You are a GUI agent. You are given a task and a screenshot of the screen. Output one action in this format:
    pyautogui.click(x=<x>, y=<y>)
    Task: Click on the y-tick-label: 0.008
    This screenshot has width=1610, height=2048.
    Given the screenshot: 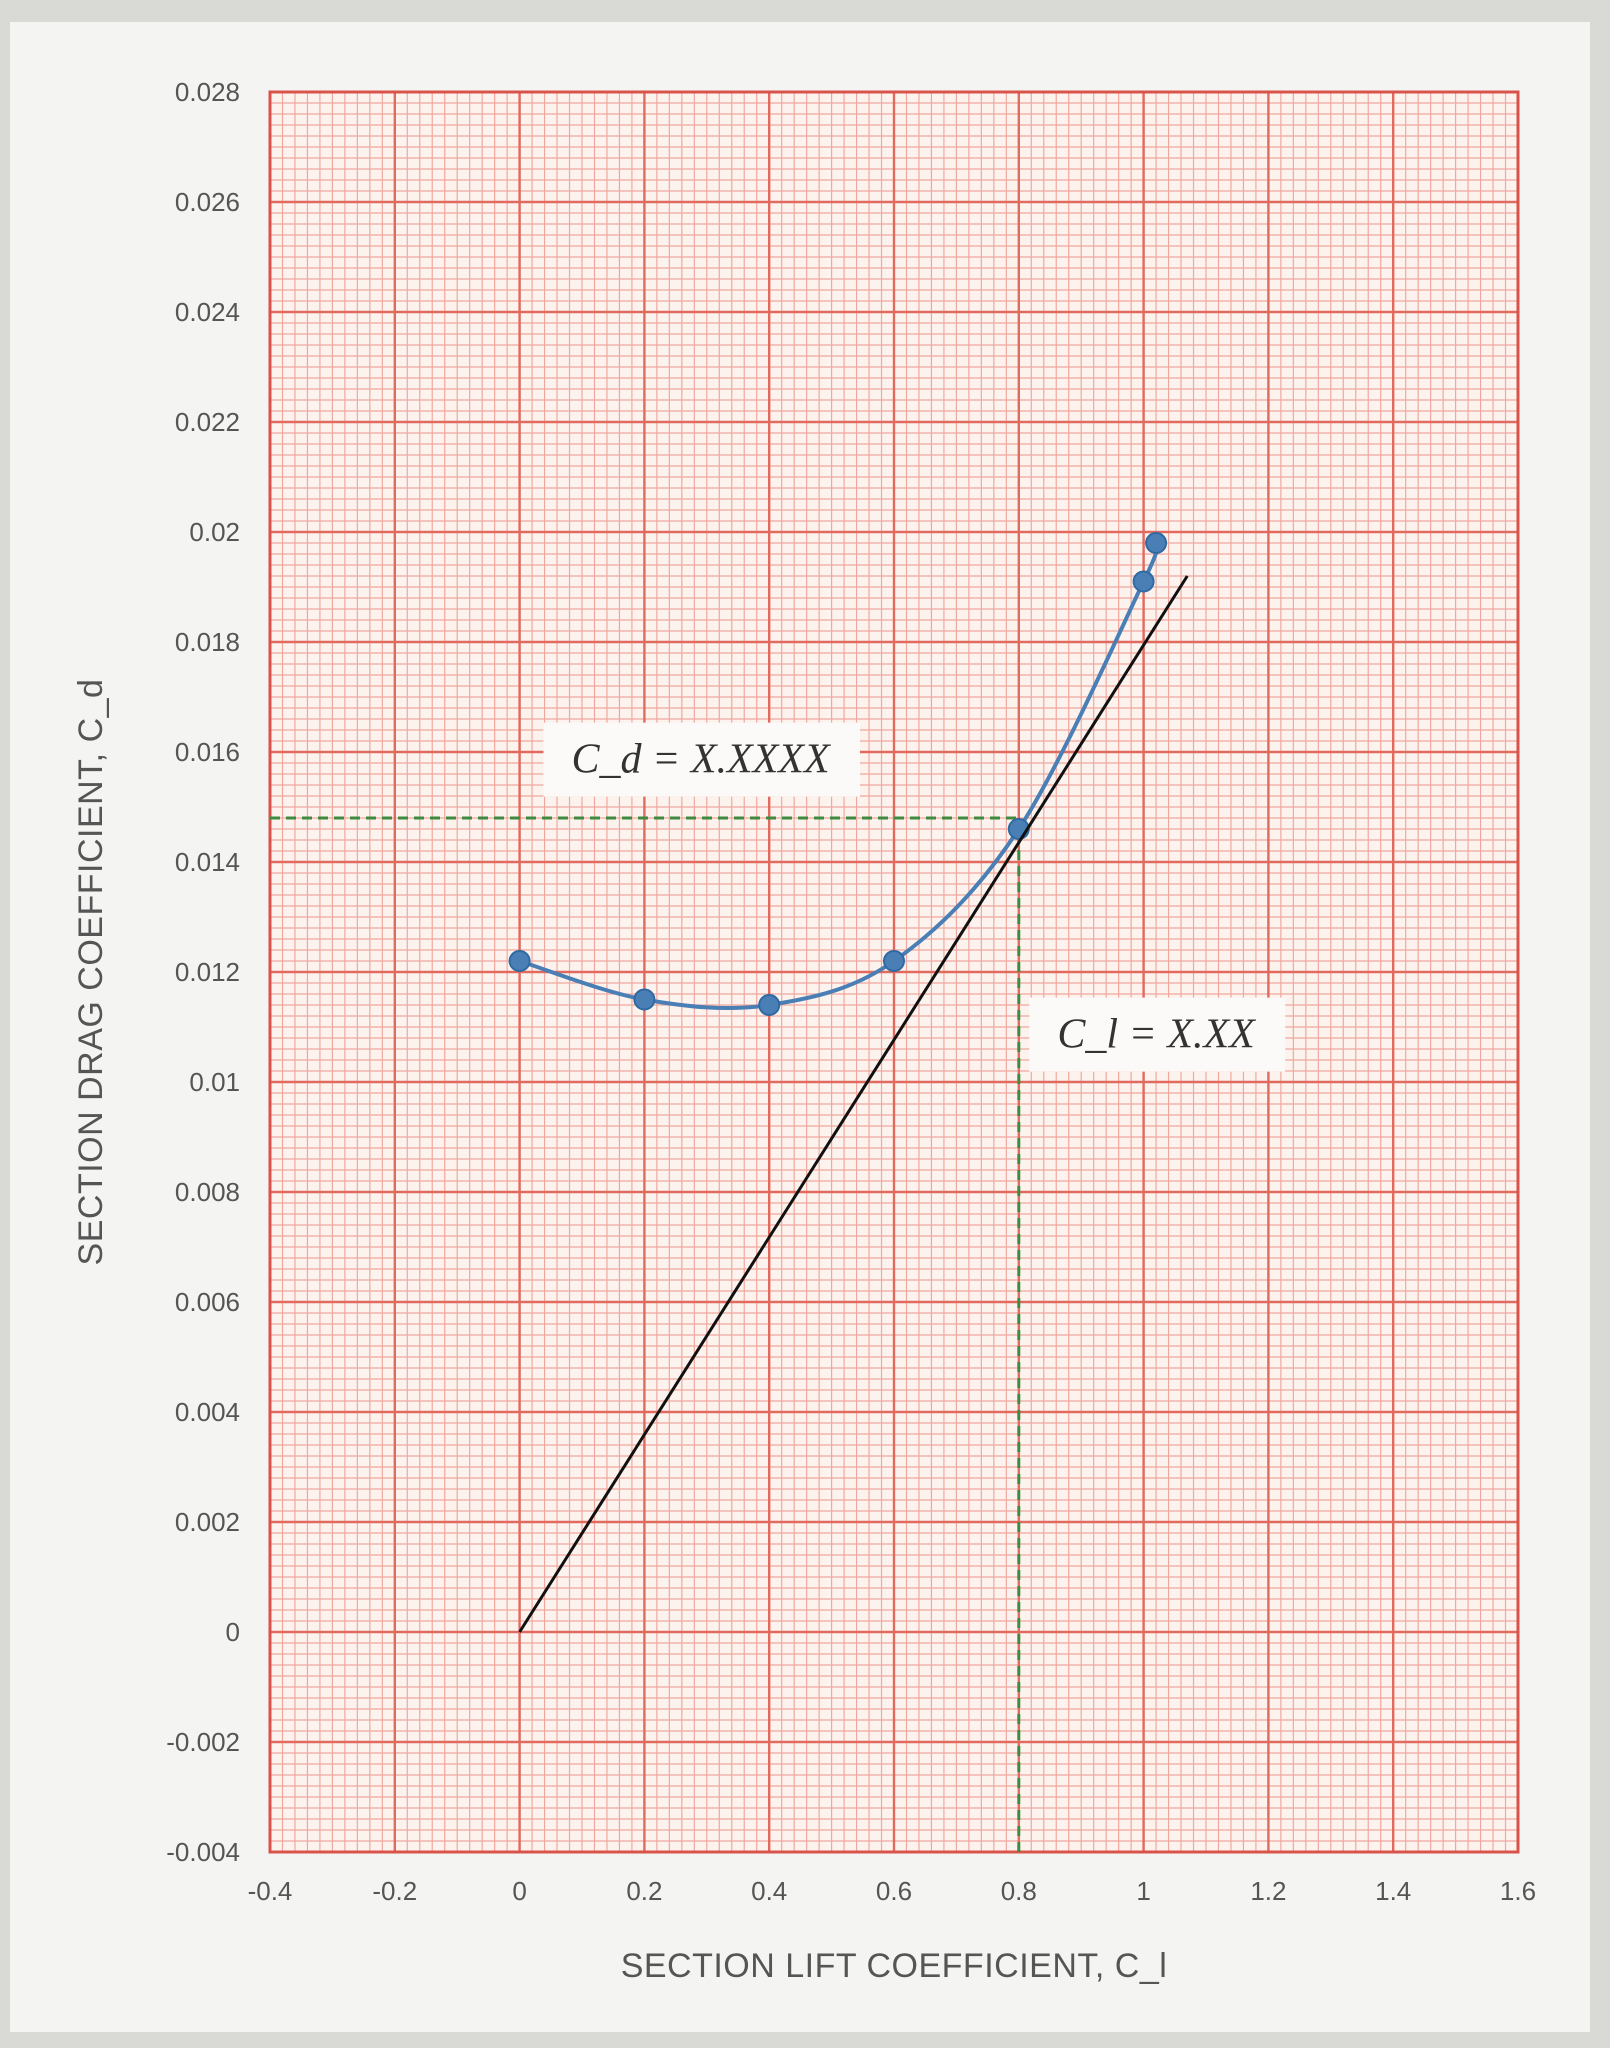 What is the action you would take?
    pyautogui.click(x=207, y=1192)
    